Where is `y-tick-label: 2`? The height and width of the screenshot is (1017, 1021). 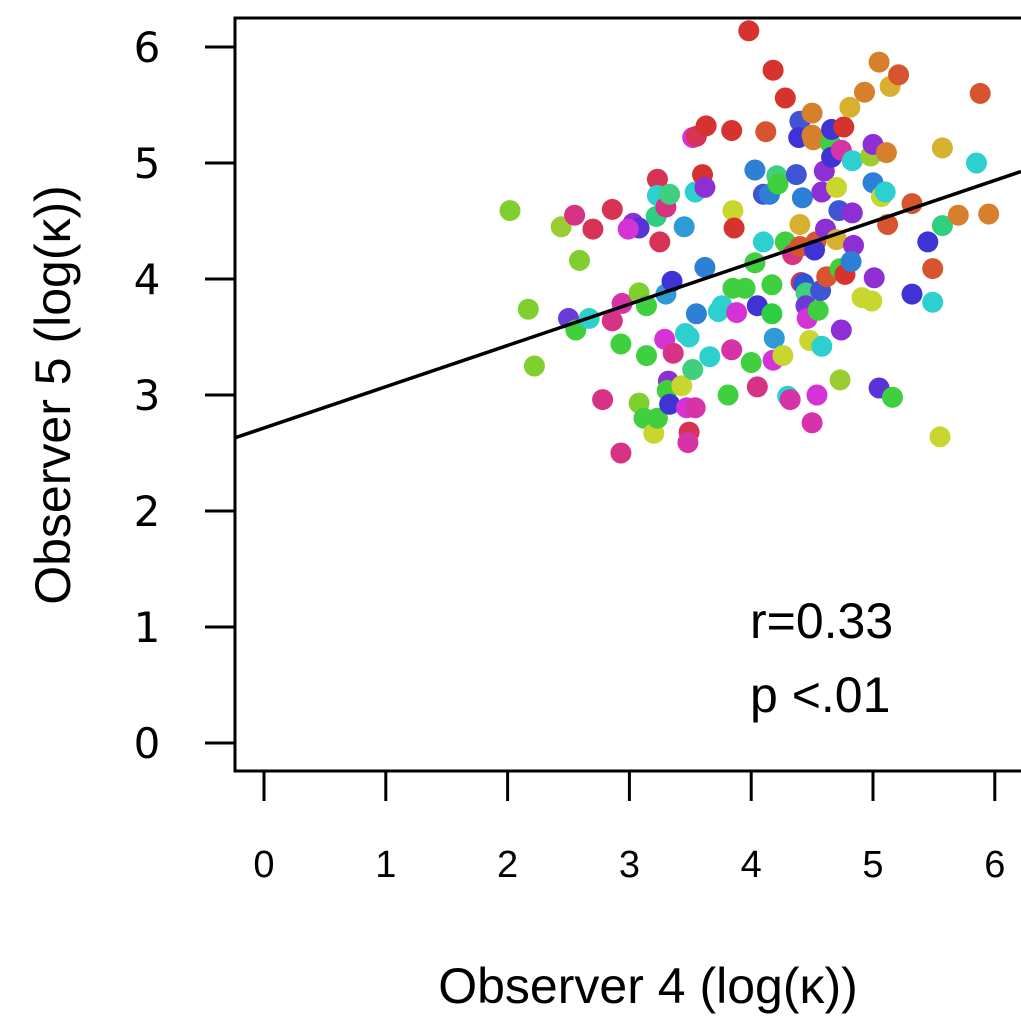
y-tick-label: 2 is located at coordinates (147, 511).